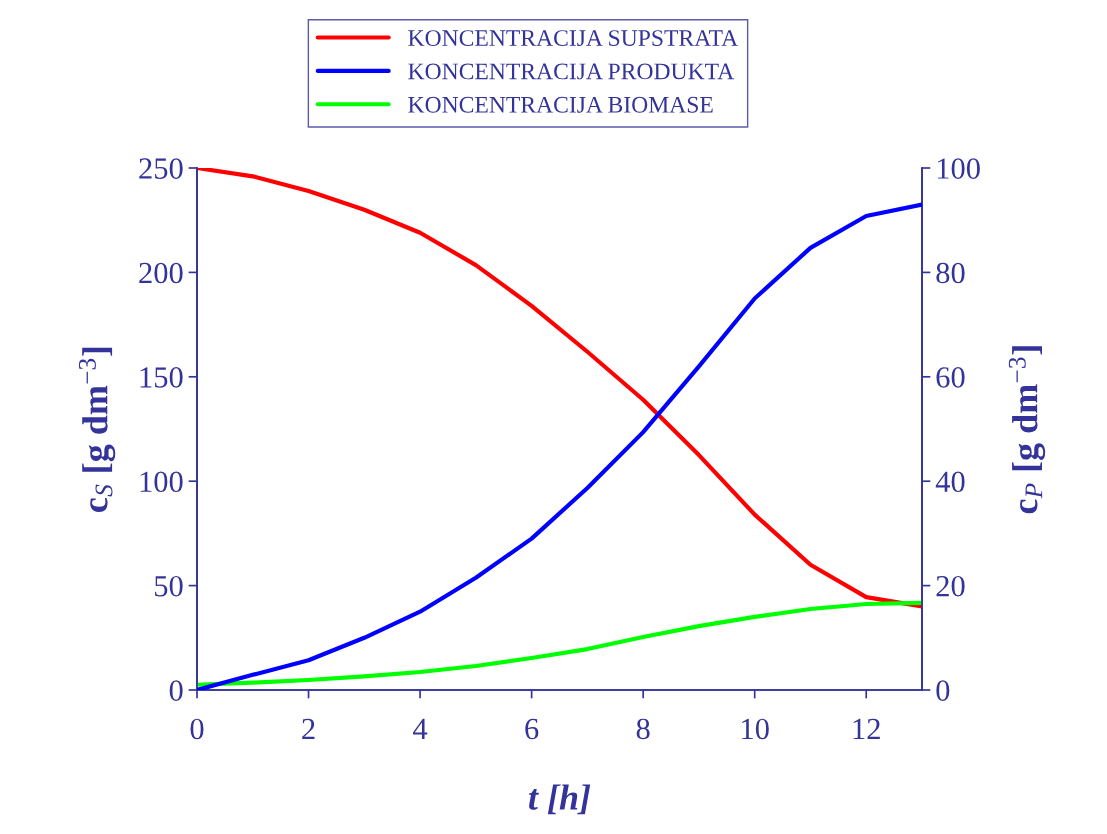 The width and height of the screenshot is (1107, 834). Describe the element at coordinates (950, 586) in the screenshot. I see `y2-tick-label: 20` at that location.